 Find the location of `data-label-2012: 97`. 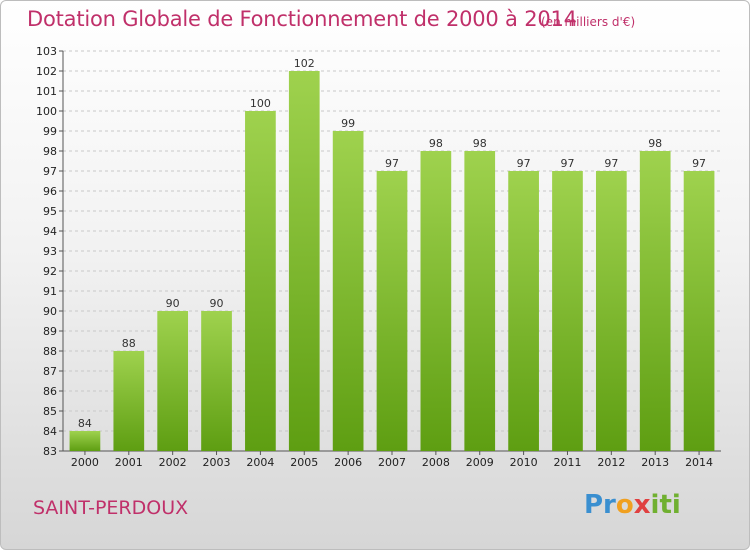

data-label-2012: 97 is located at coordinates (611, 163).